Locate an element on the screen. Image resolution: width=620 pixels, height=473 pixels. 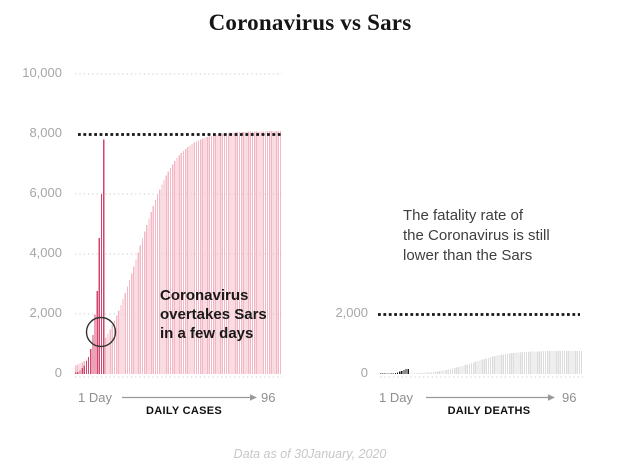
overtake-circle-annotation is located at coordinates (101, 332).